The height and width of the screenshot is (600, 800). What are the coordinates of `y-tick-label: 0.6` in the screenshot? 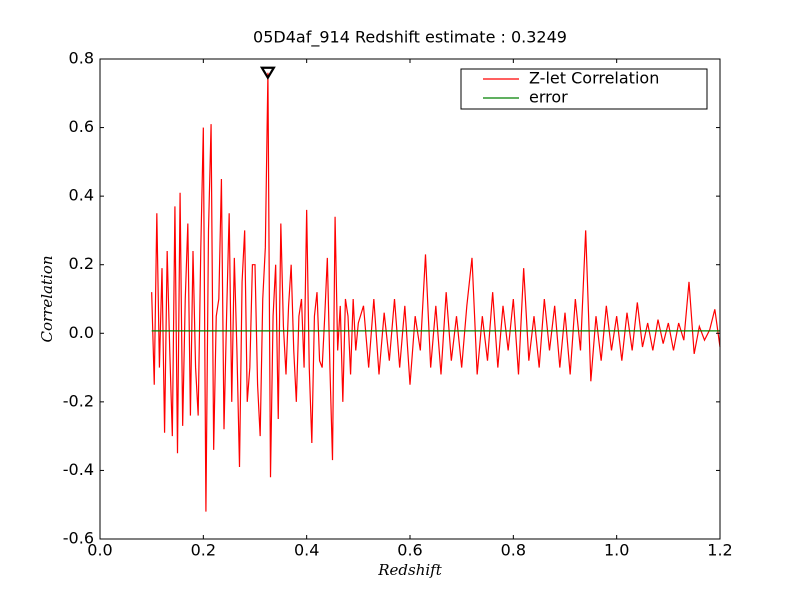 It's located at (81, 126).